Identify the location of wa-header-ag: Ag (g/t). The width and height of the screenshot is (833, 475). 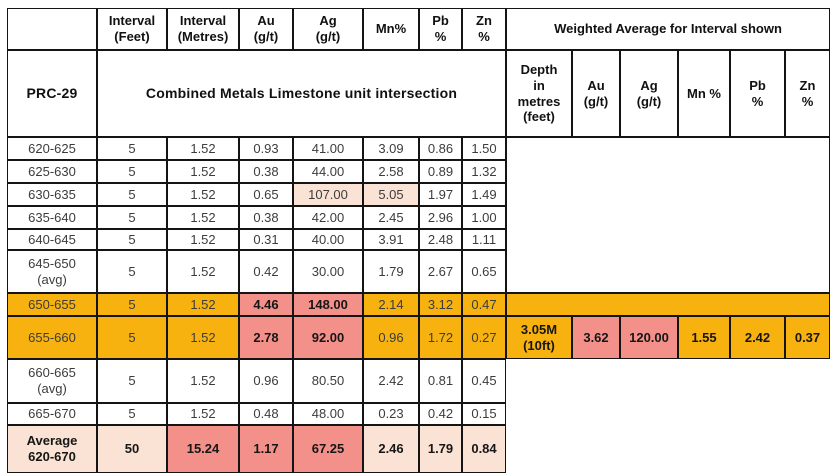
(649, 93).